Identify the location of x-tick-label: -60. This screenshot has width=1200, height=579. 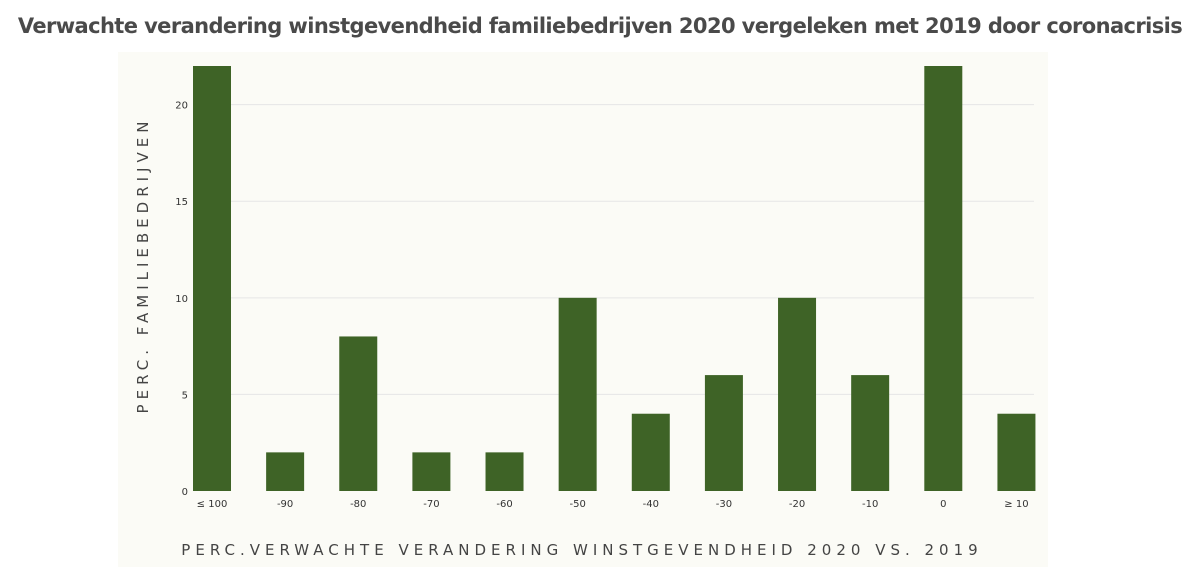
(504, 504).